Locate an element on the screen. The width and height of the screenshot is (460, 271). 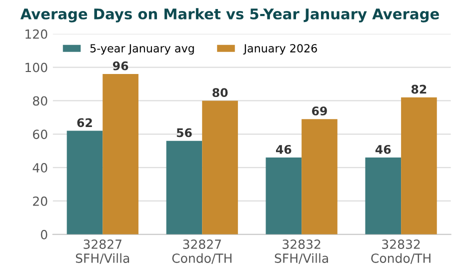
data-label: 80 is located at coordinates (220, 93).